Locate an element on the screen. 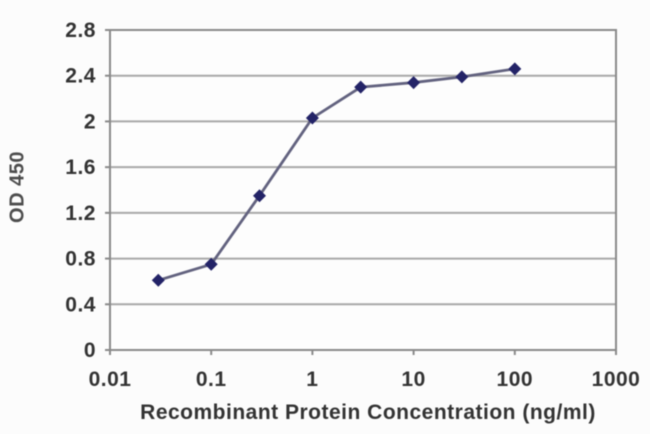  y-tick-label: 0 is located at coordinates (90, 350).